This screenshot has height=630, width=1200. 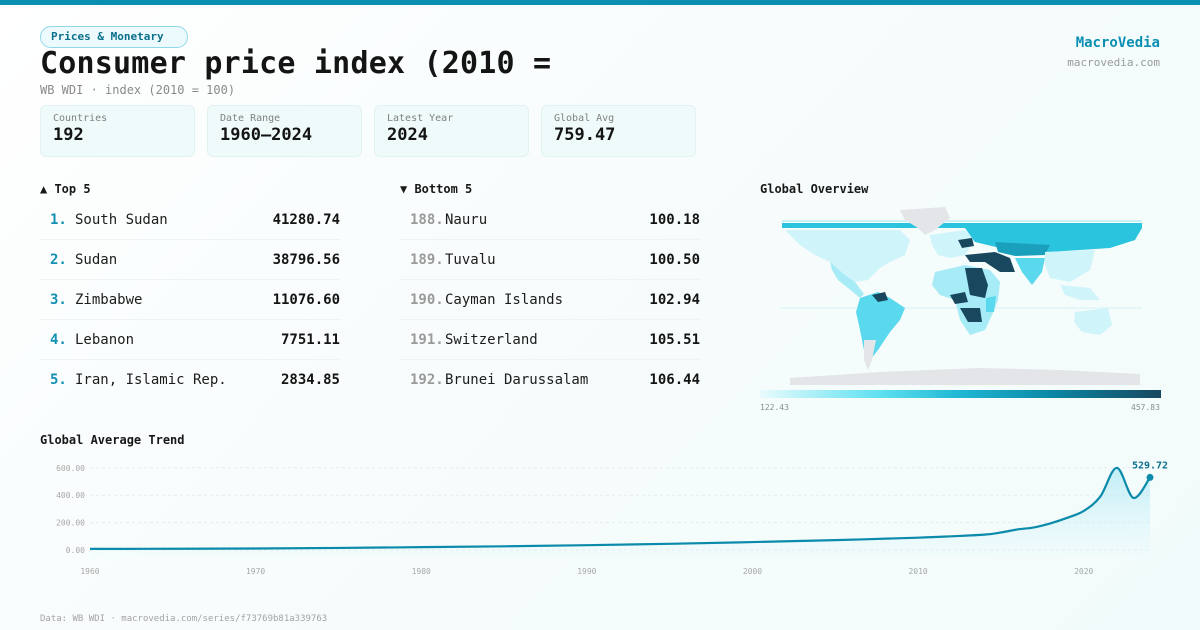 I want to click on country-name: Switzerland, so click(x=491, y=340).